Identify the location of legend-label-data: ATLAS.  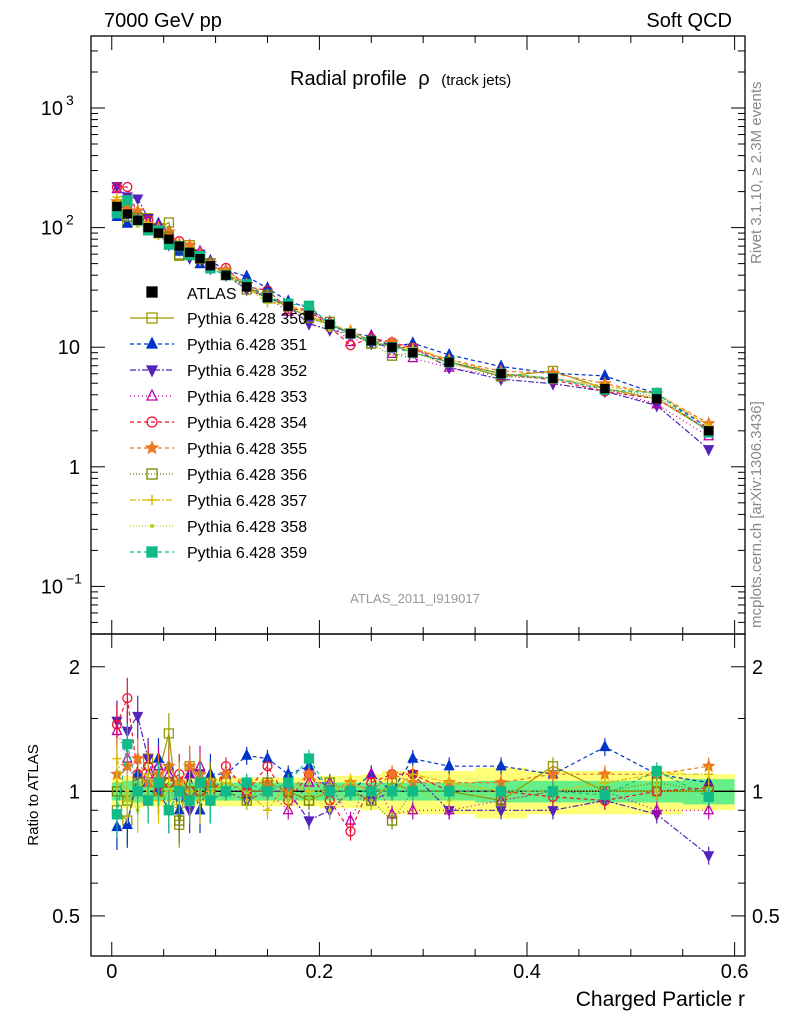
(212, 294).